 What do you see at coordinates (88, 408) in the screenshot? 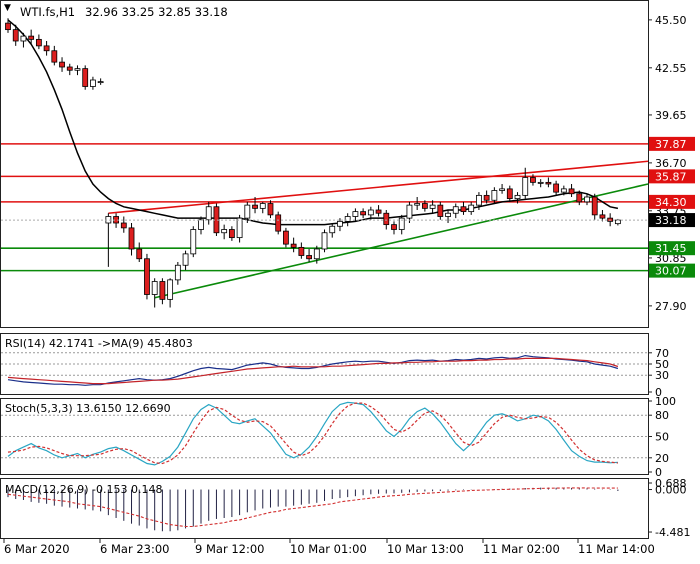
I see `stoch-title: Stoch(5,3,3) 13.6150 12.6690` at bounding box center [88, 408].